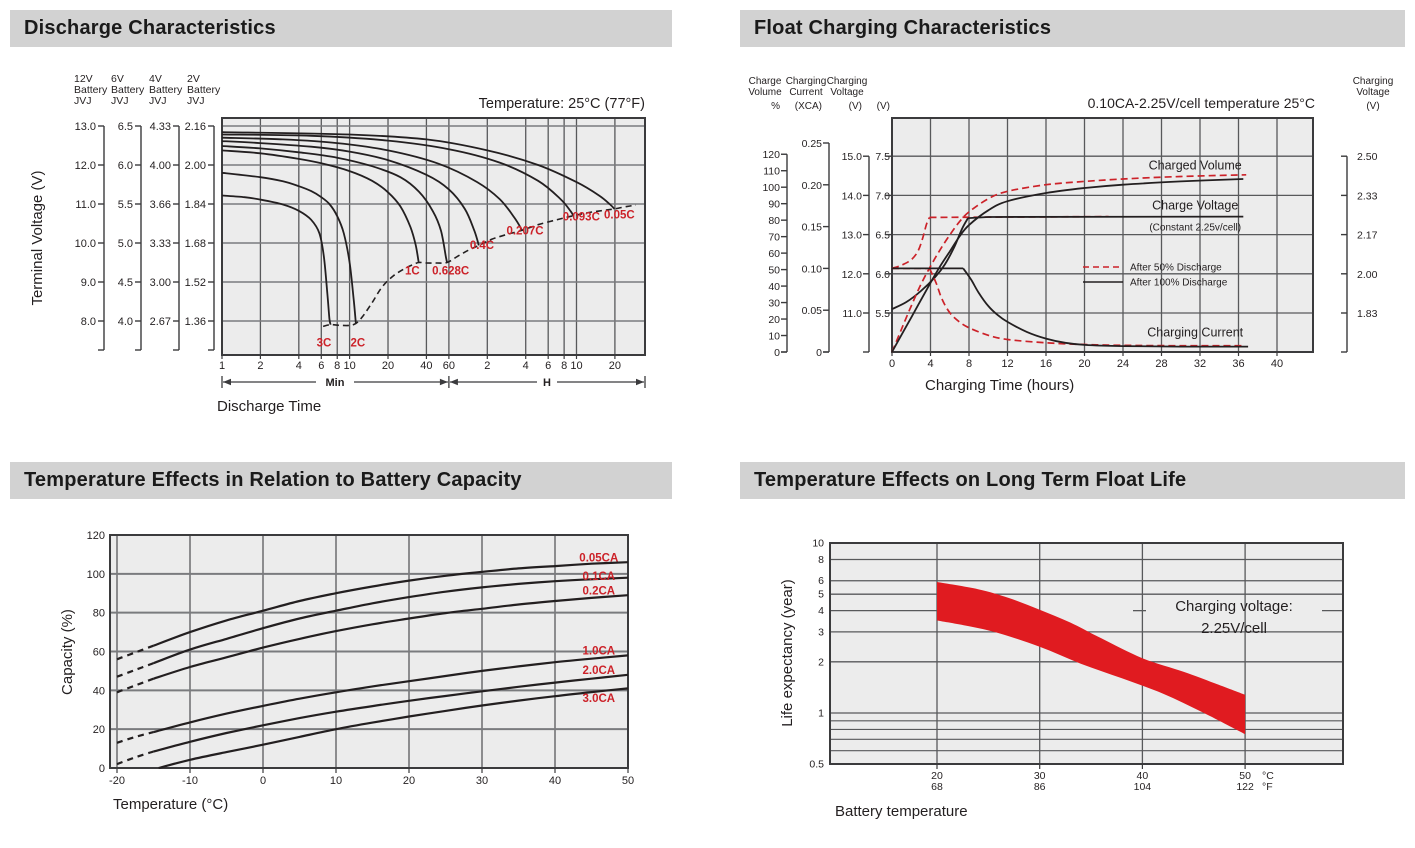 This screenshot has width=1415, height=848. Describe the element at coordinates (598, 671) in the screenshot. I see `series-label-2.0CA: 2.0CA` at that location.